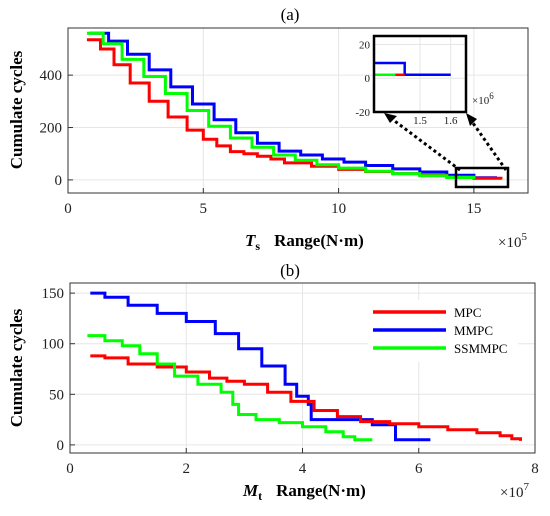 This screenshot has height=516, width=550. What do you see at coordinates (451, 121) in the screenshot?
I see `inset-xtick-label: 1.6` at bounding box center [451, 121].